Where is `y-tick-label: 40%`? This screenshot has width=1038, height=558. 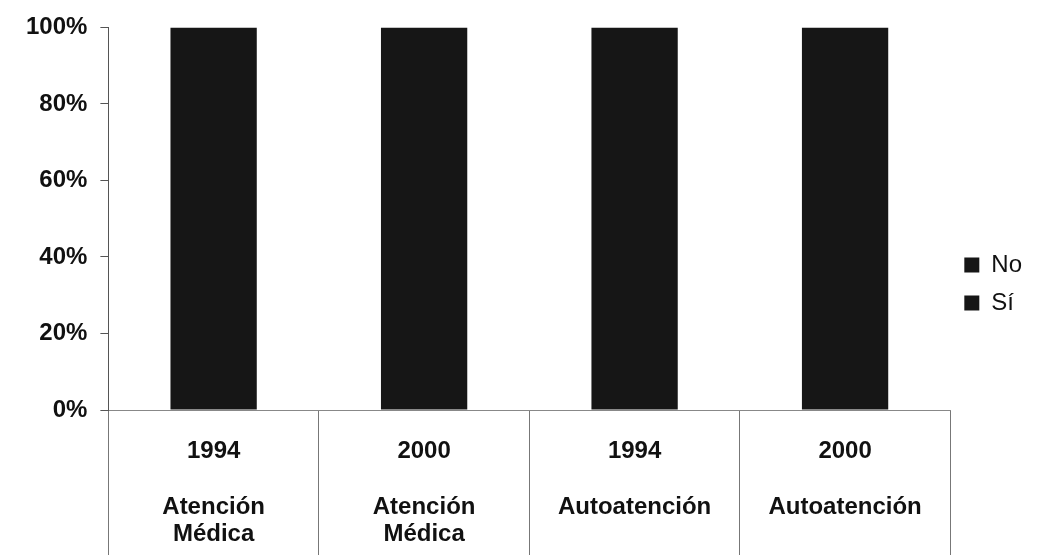
y-tick-label: 40% is located at coordinates (63, 255).